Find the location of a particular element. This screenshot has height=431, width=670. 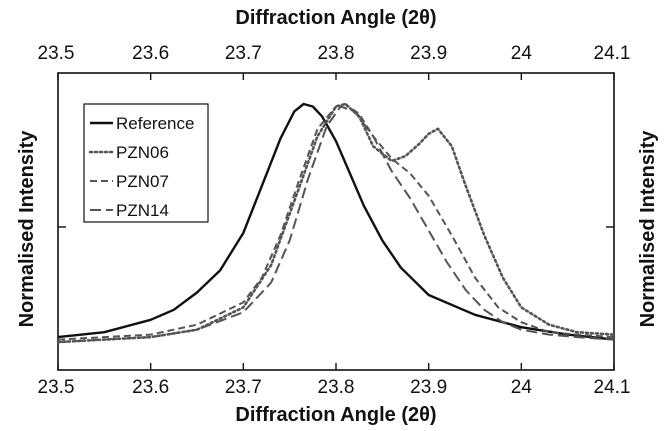

x-tick-label-top: 23.9 is located at coordinates (428, 53).